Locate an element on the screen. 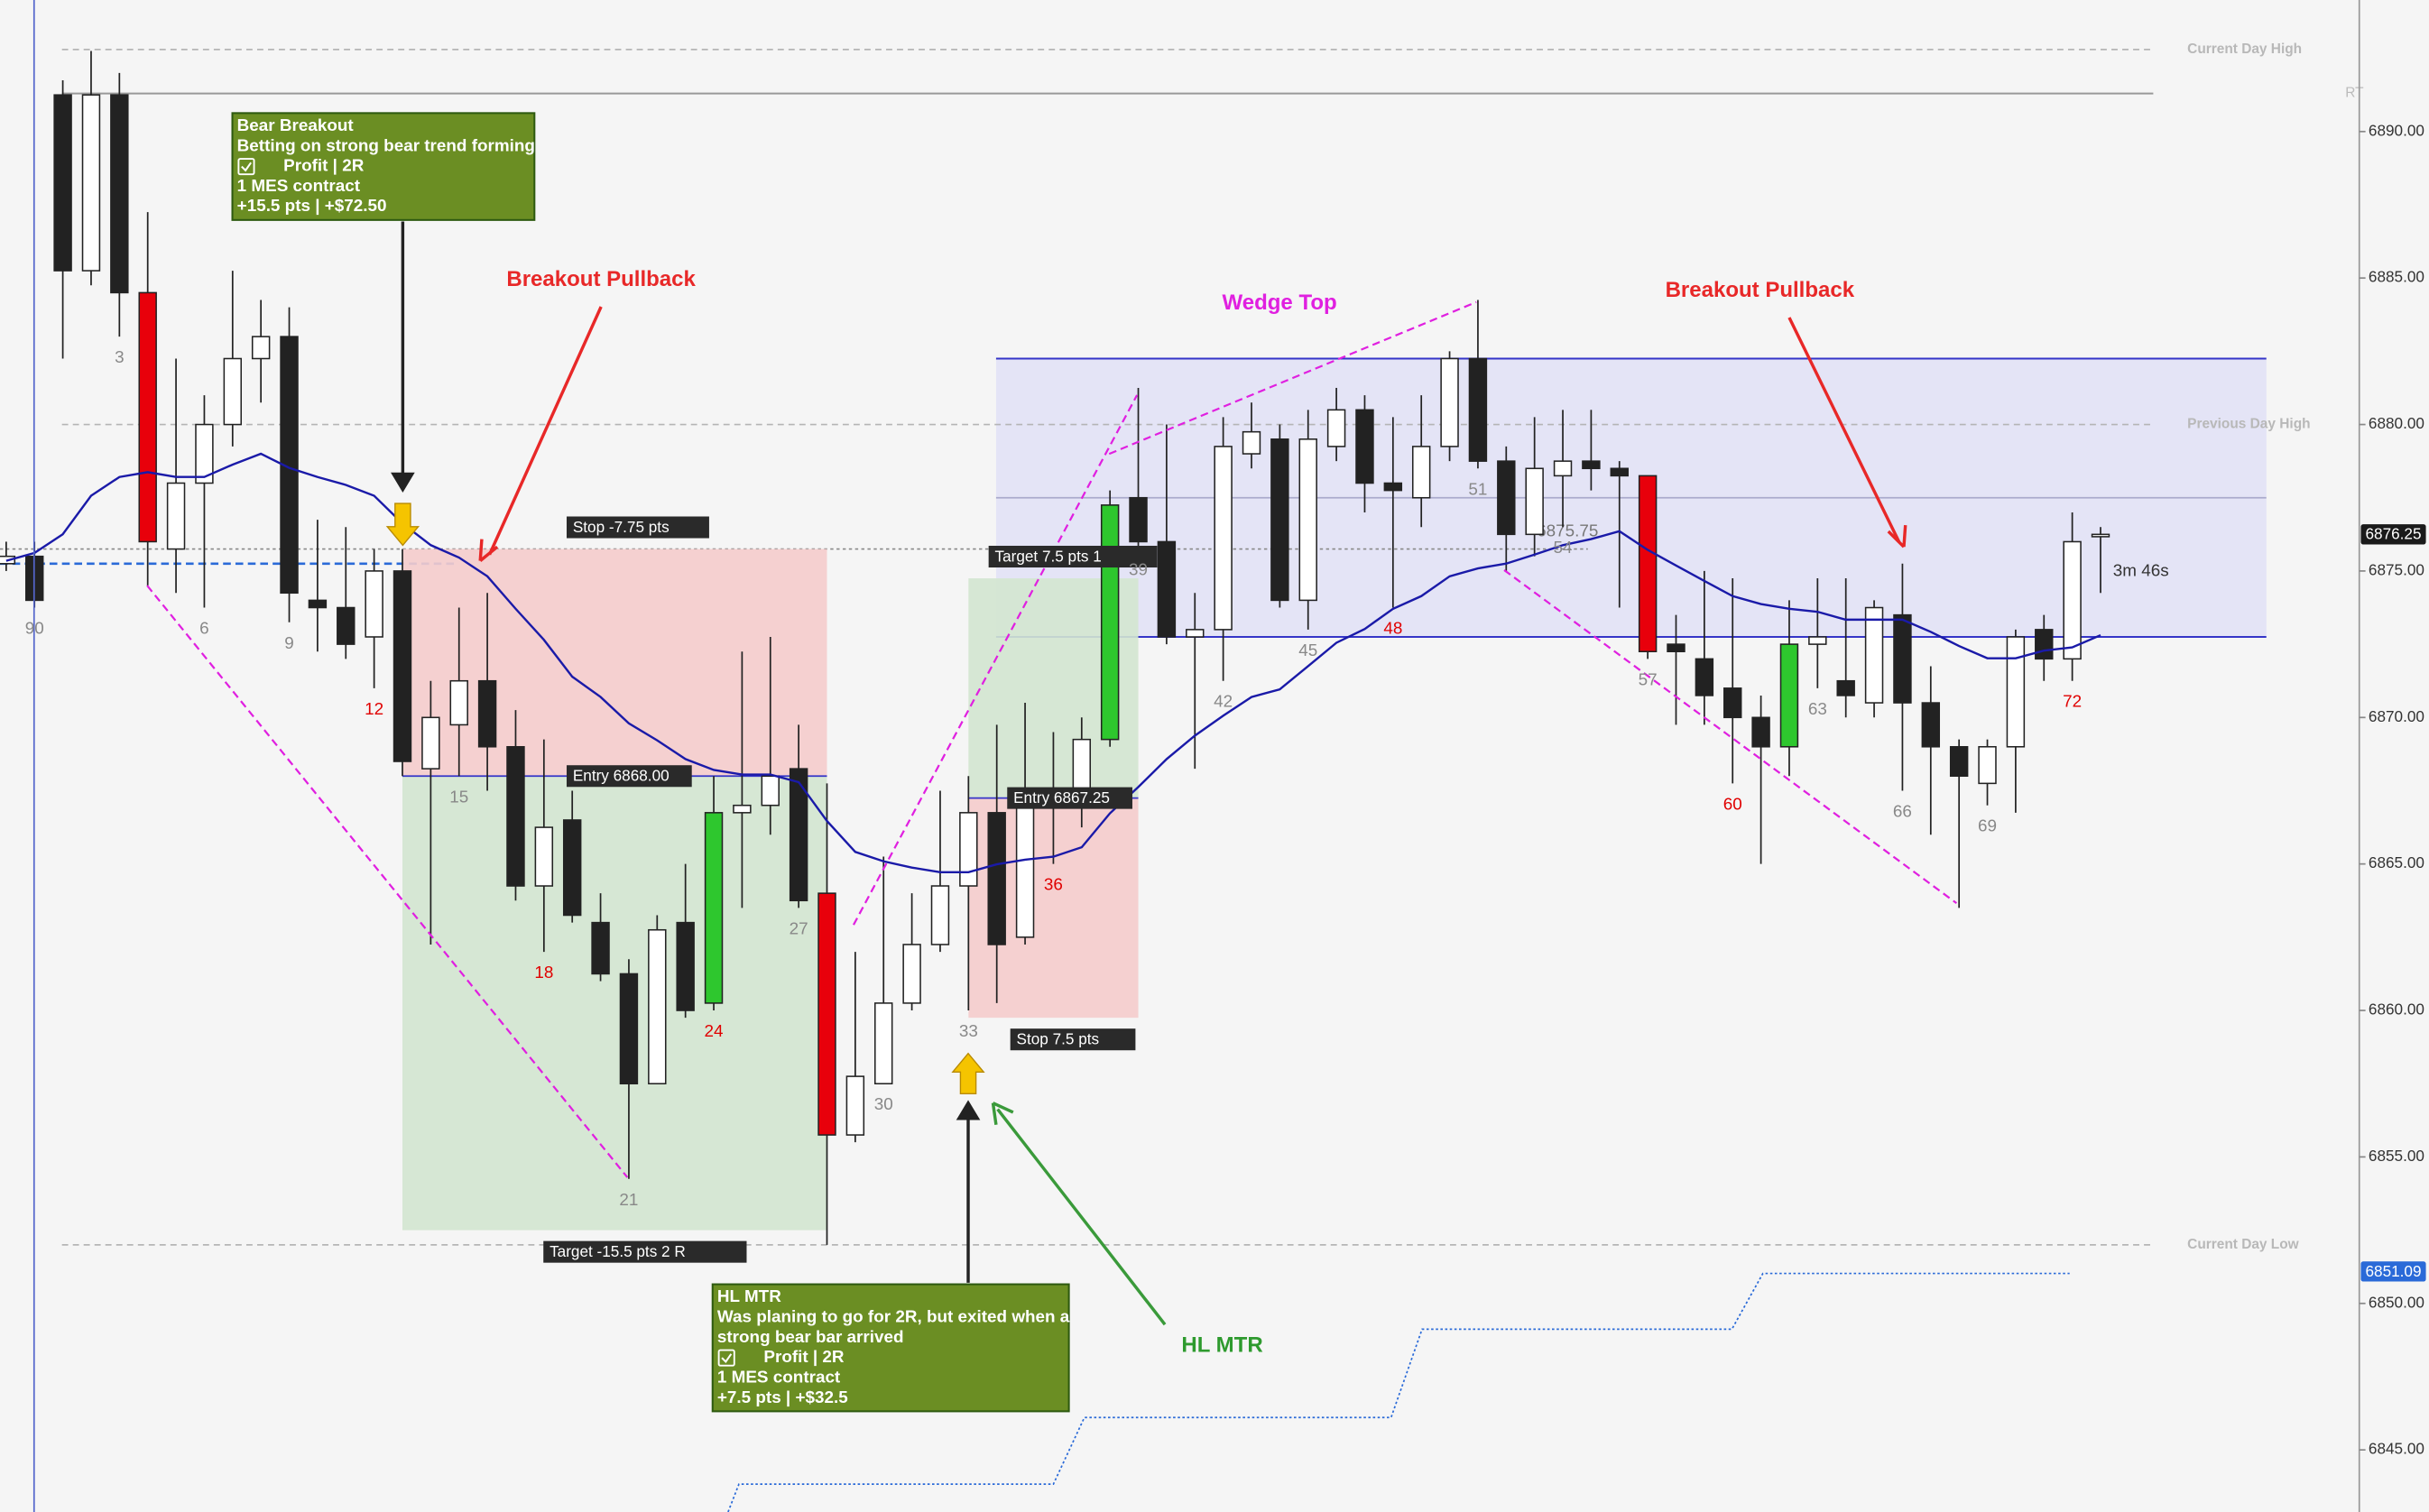 The image size is (2429, 1512). bar-number: 12 is located at coordinates (374, 709).